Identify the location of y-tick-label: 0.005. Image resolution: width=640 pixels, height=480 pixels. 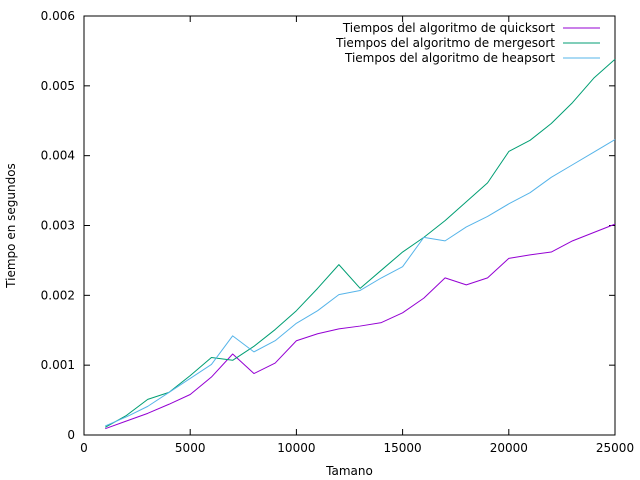
(58, 86).